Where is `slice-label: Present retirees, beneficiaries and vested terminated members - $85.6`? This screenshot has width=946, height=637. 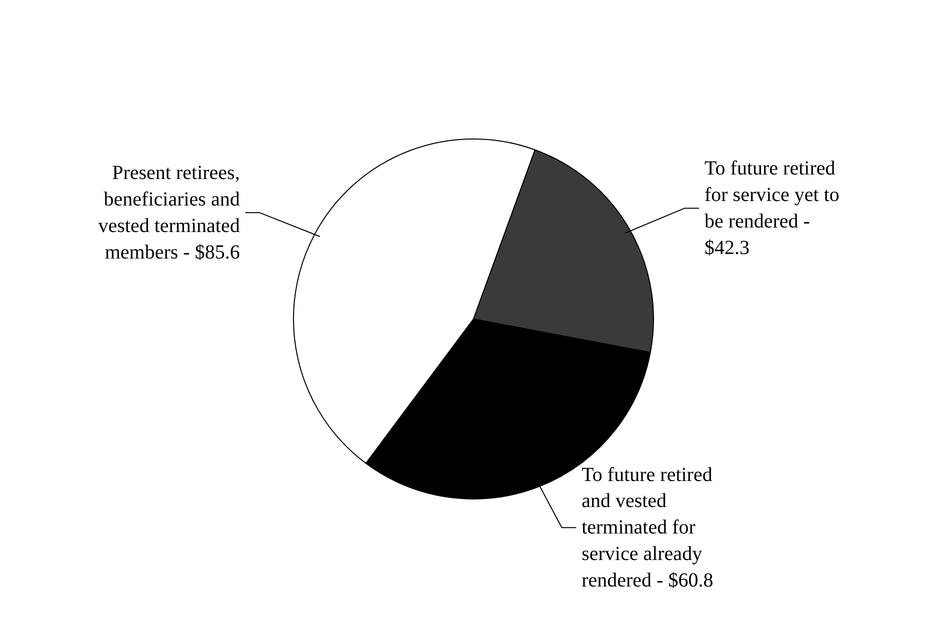
slice-label: Present retirees, beneficiaries and vested terminated members - $85.6 is located at coordinates (169, 213).